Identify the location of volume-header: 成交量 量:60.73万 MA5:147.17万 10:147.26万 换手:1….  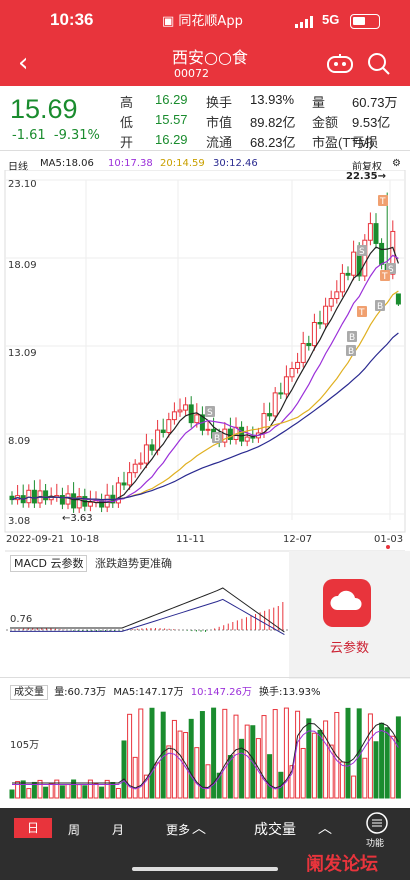
(165, 691).